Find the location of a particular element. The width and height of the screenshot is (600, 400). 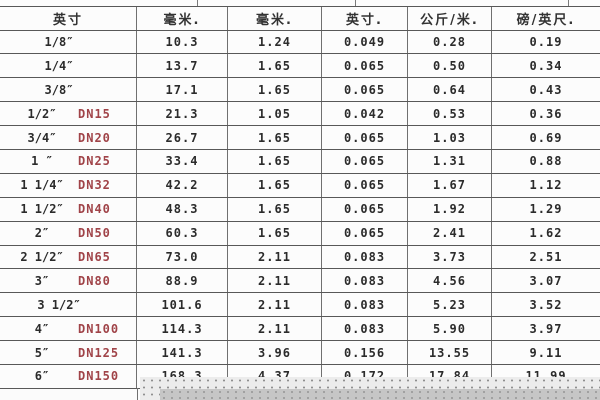

col-header-nominal-size-inch: 英寸 is located at coordinates (68, 18).